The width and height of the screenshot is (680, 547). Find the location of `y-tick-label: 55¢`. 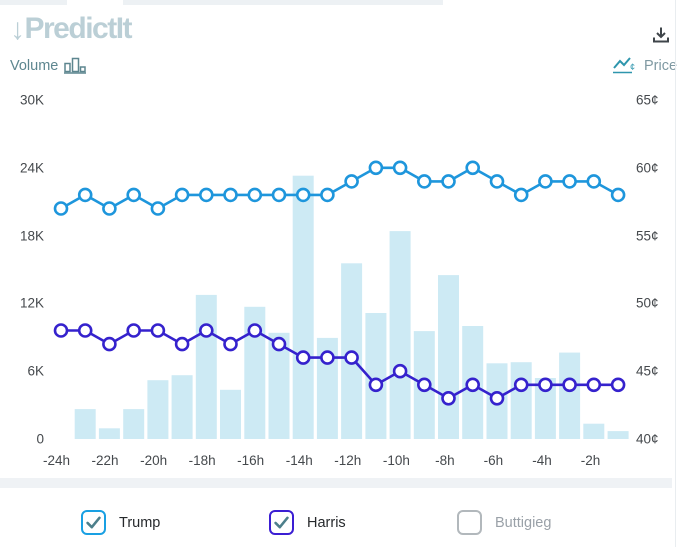

y-tick-label: 55¢ is located at coordinates (647, 236).